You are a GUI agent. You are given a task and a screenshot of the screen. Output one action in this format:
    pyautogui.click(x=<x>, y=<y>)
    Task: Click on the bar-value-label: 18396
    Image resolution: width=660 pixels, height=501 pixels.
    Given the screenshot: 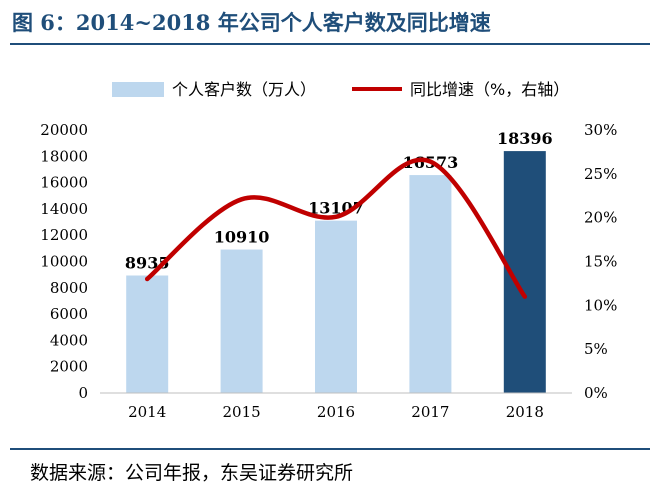 What is the action you would take?
    pyautogui.click(x=525, y=138)
    